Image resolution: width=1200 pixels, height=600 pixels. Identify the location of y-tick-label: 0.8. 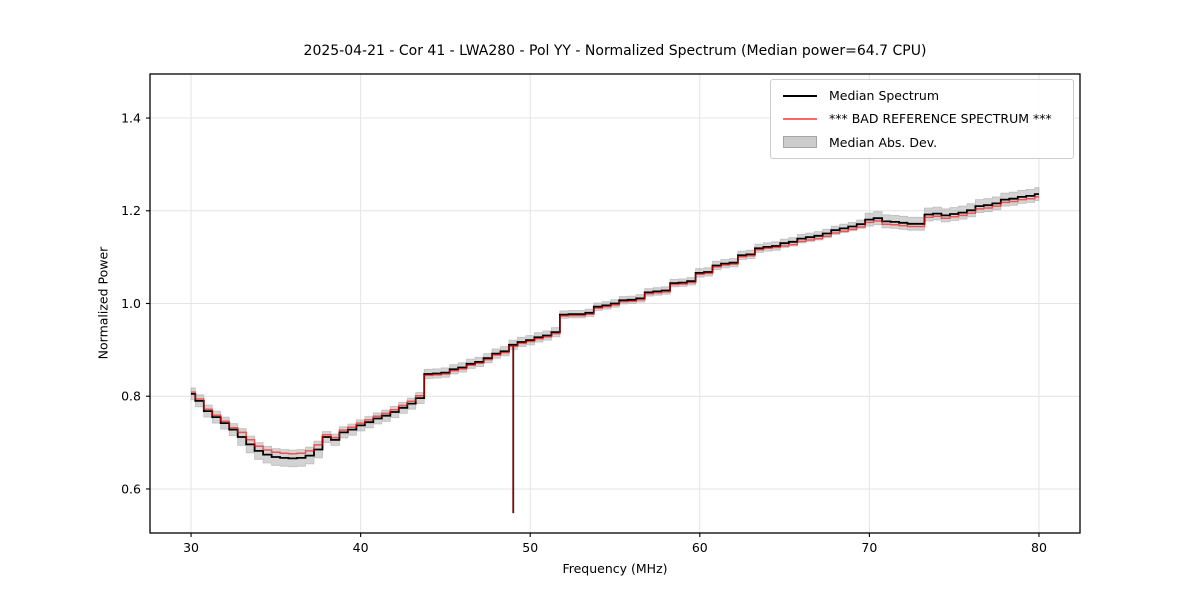
(131, 396).